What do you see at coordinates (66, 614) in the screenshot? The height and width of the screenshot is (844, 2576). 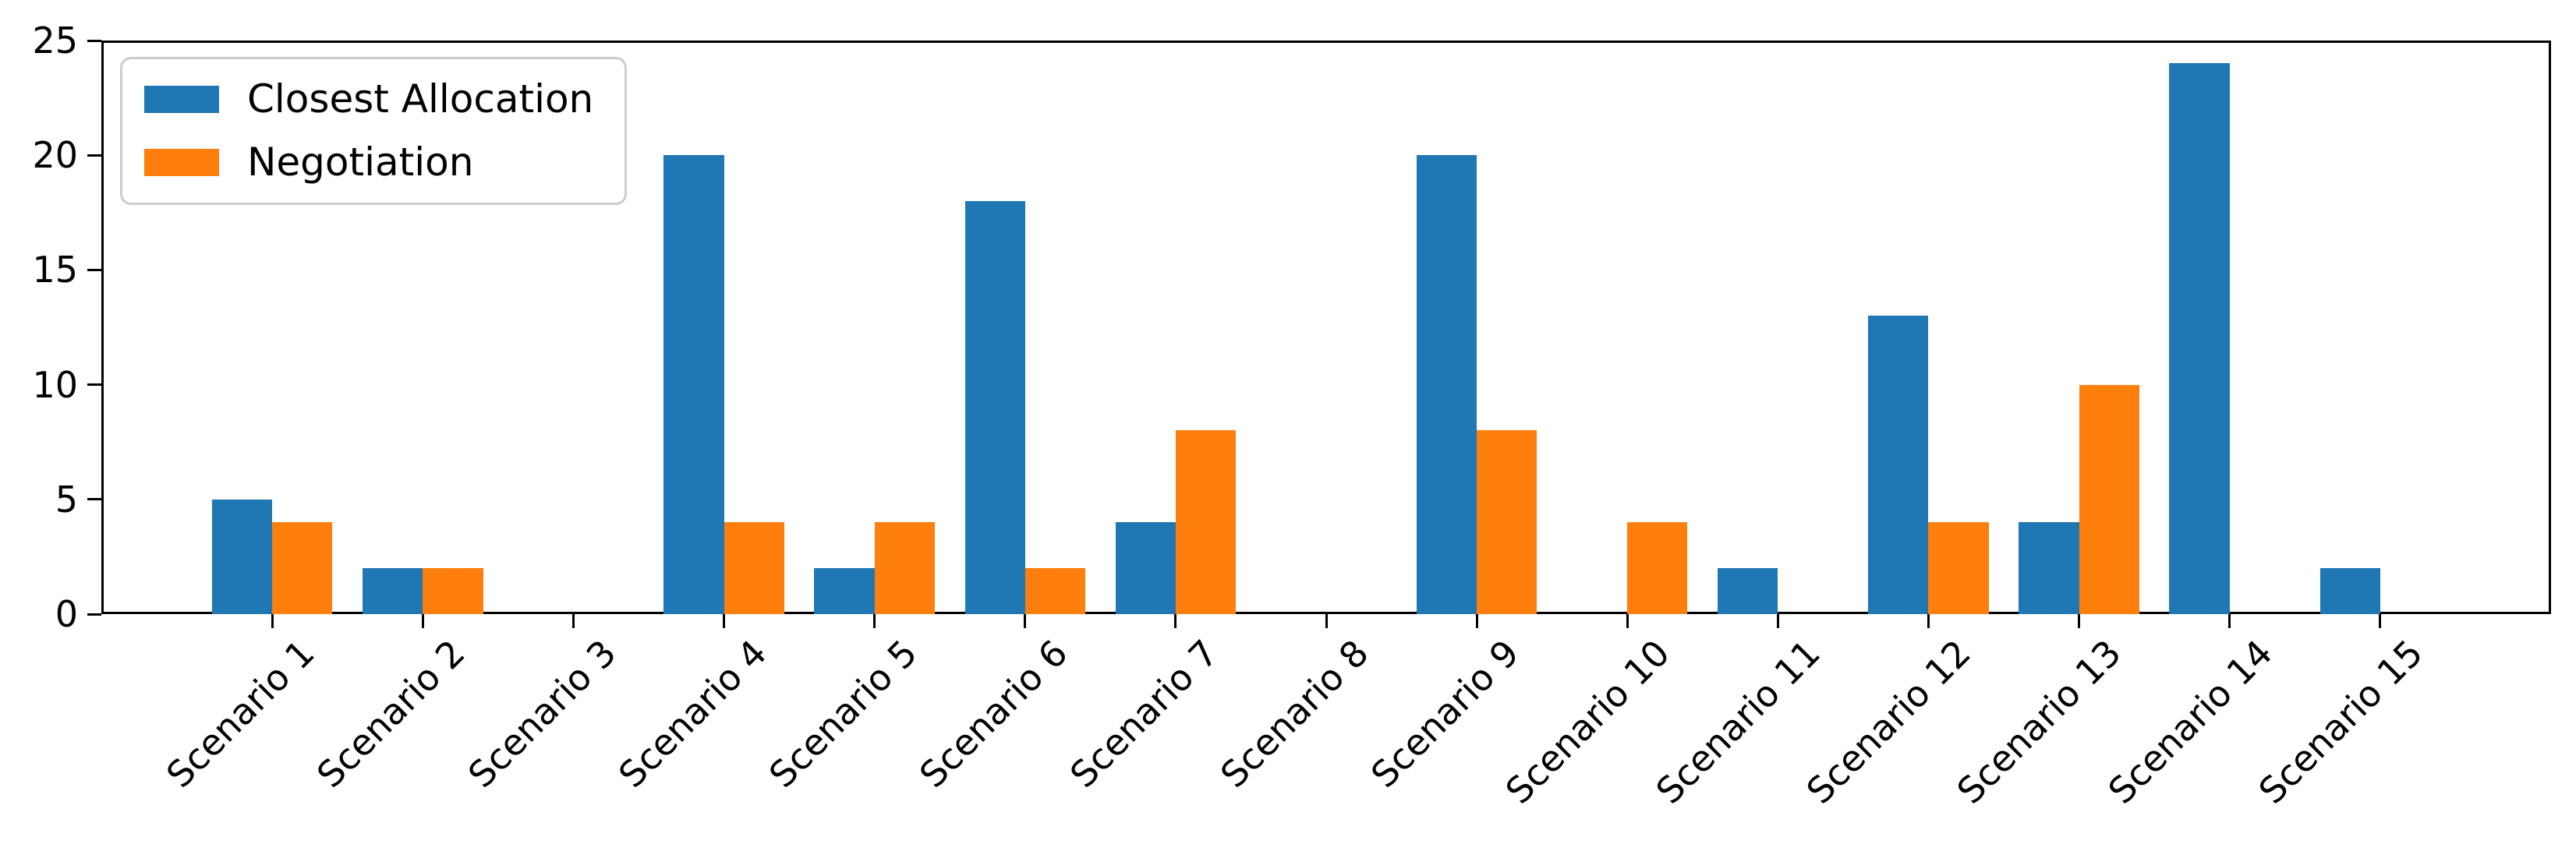 I see `y-tick-label: 0` at bounding box center [66, 614].